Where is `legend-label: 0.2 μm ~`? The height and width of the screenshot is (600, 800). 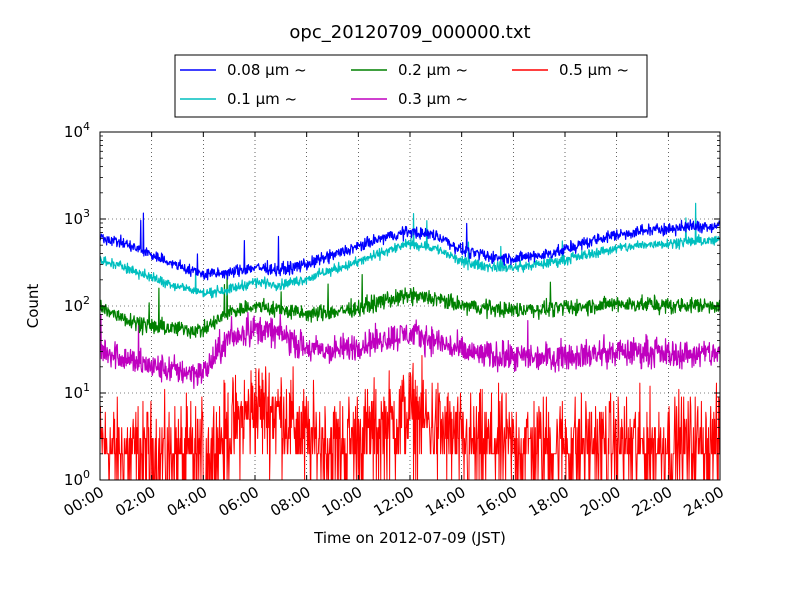 legend-label: 0.2 μm ~ is located at coordinates (433, 70).